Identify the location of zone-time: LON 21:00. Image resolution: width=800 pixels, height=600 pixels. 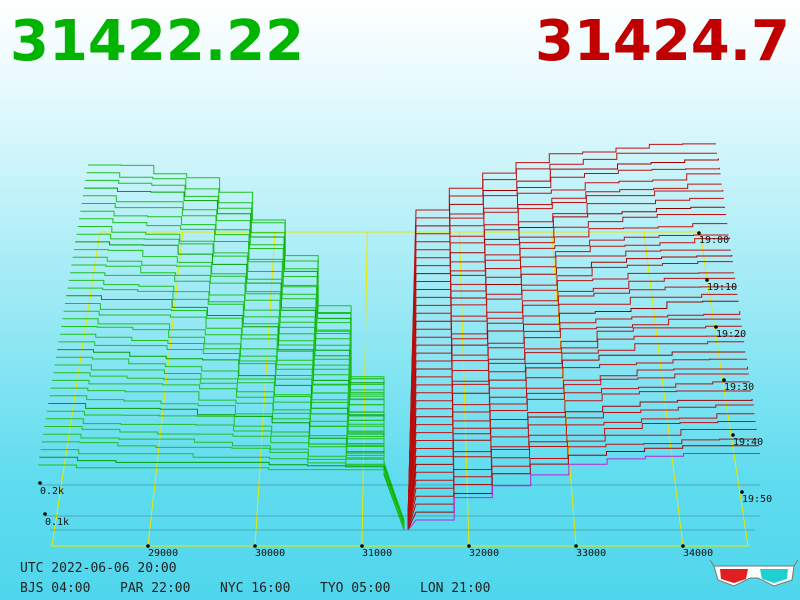
(455, 588).